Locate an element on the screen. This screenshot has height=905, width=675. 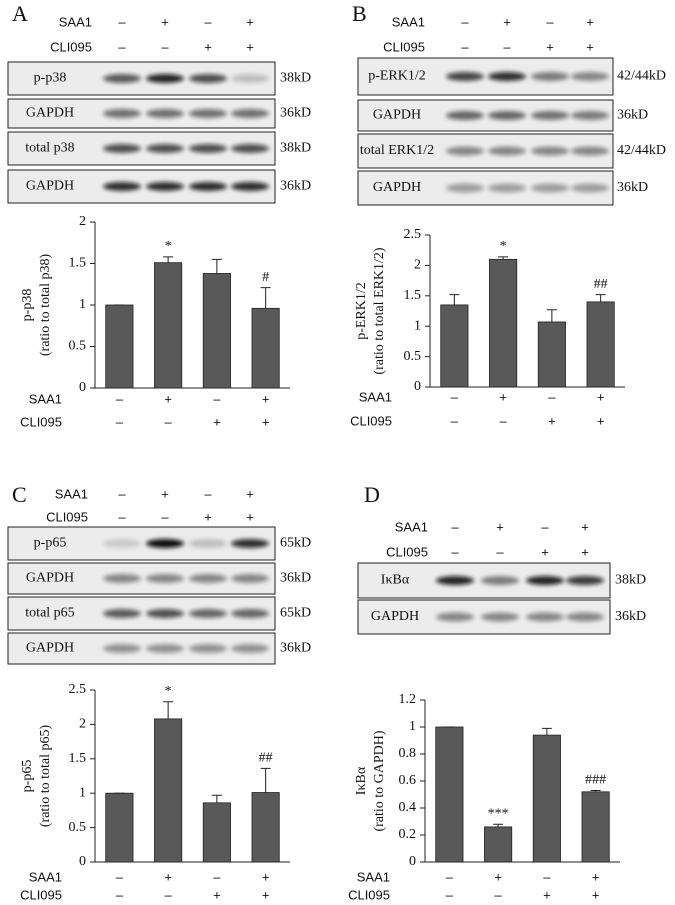
y-axis-label-line: (ratio to GAPDH) is located at coordinates (379, 780).